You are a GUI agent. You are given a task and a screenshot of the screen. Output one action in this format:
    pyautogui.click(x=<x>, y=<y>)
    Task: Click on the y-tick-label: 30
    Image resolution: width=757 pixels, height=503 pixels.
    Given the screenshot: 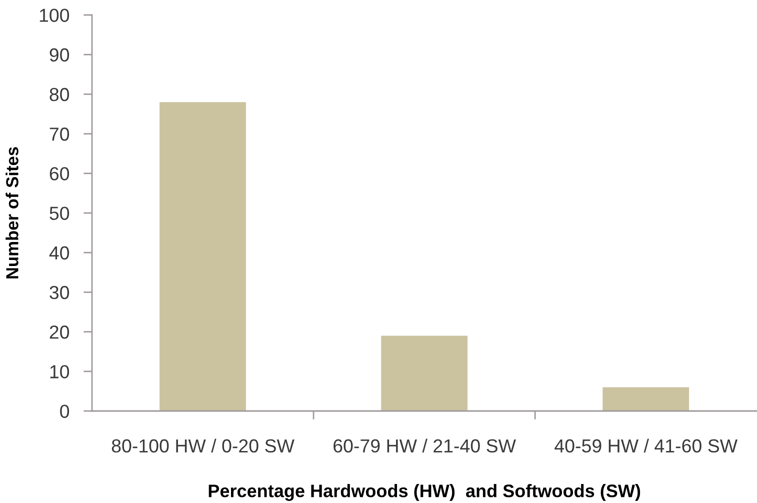 What is the action you would take?
    pyautogui.click(x=60, y=293)
    